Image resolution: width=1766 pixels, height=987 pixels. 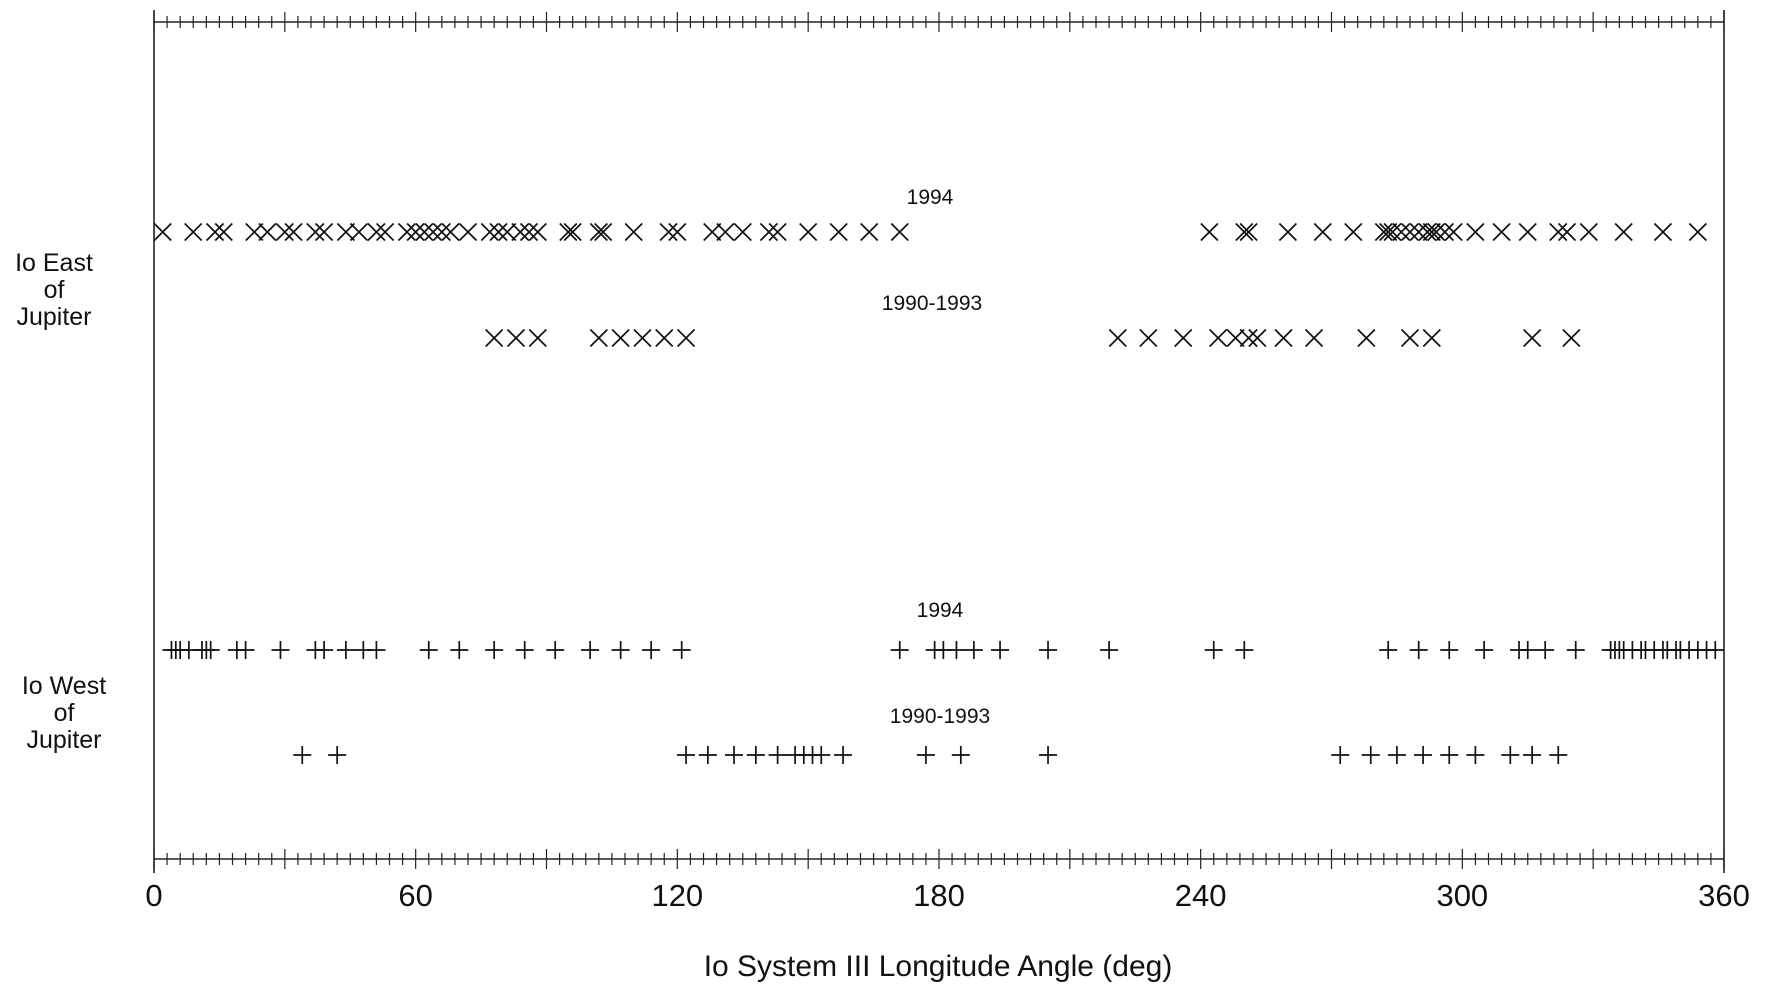 What do you see at coordinates (943, 650) in the screenshot?
I see `series-west-1994` at bounding box center [943, 650].